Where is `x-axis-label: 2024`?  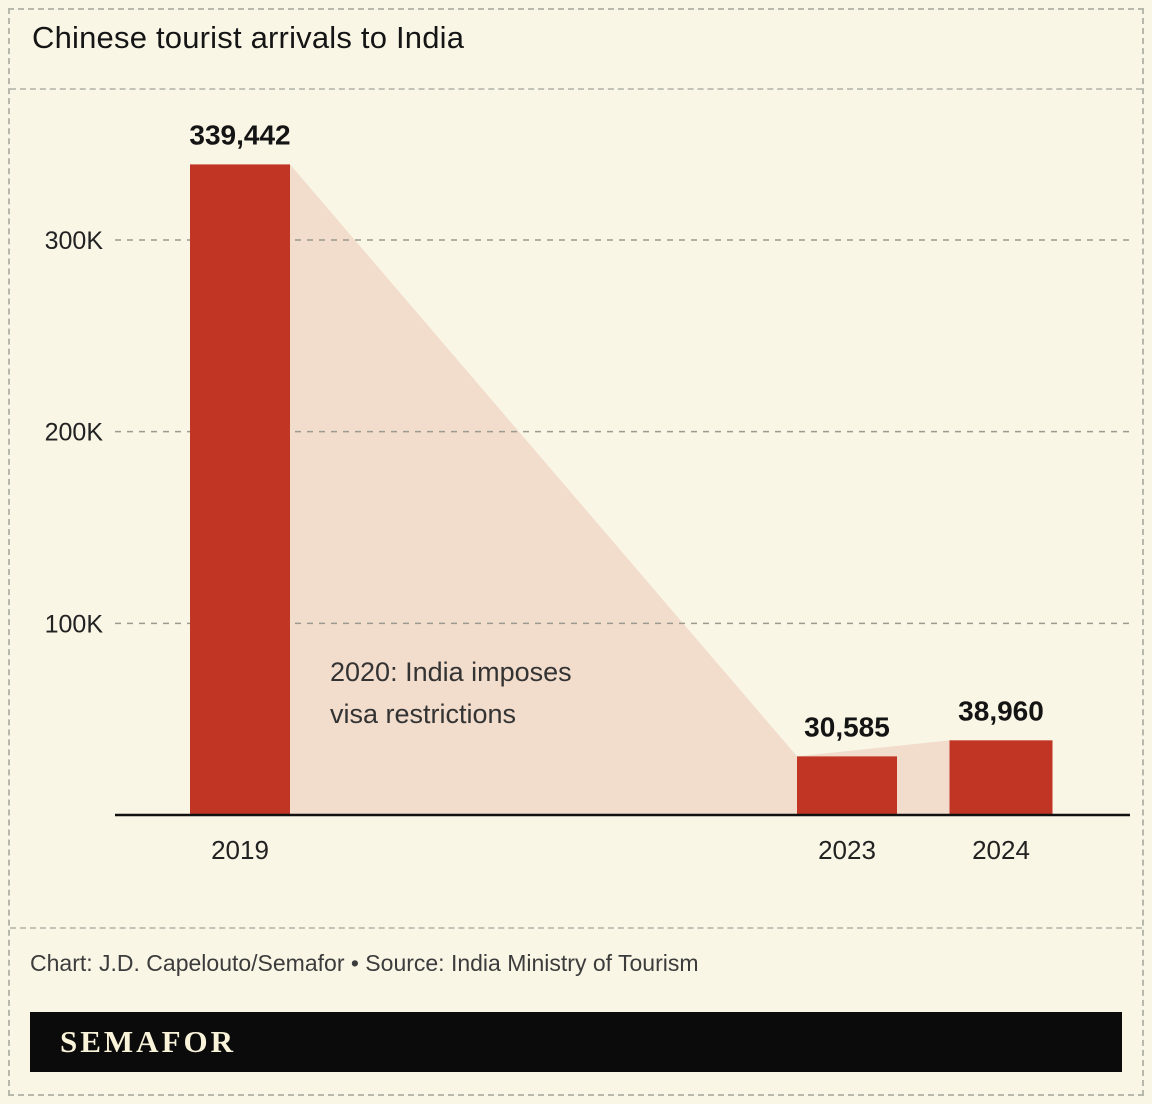 x-axis-label: 2024 is located at coordinates (1001, 850).